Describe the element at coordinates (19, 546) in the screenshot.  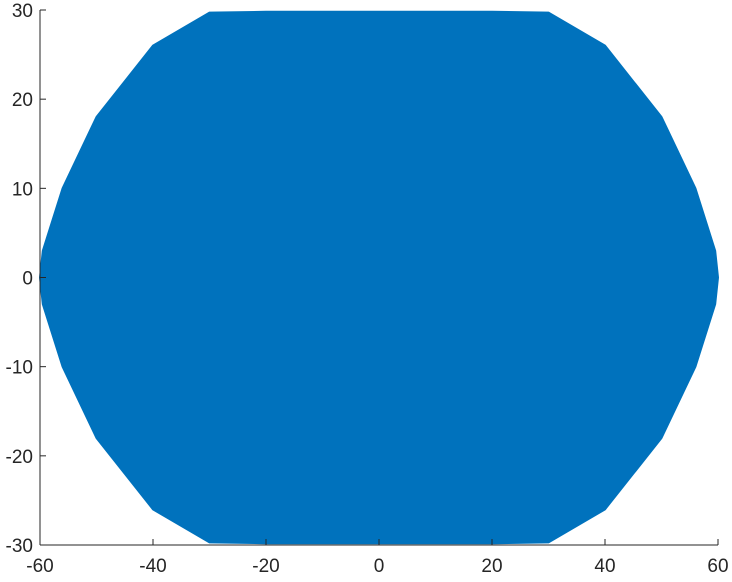
I see `y-tick-label: -30` at that location.